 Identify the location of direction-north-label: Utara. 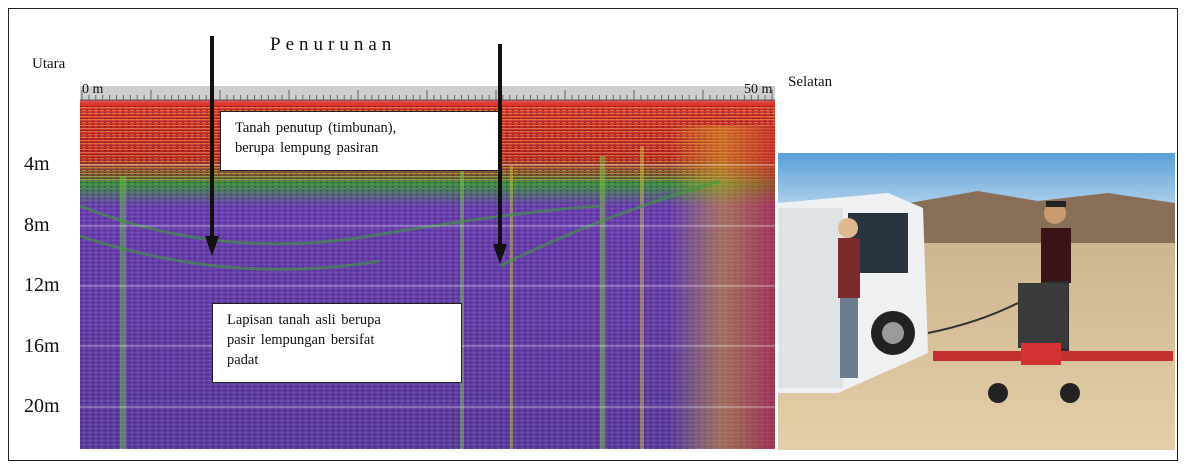
(49, 64).